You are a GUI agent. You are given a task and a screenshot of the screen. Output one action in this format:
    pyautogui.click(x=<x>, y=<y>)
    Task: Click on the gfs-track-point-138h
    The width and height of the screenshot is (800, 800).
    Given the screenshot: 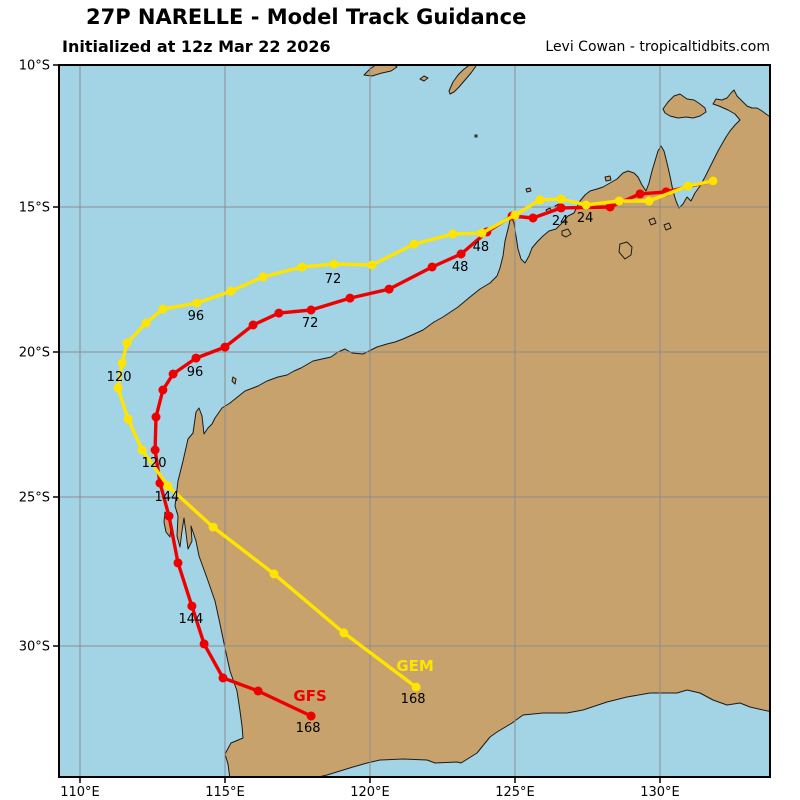 What is the action you would take?
    pyautogui.click(x=178, y=563)
    